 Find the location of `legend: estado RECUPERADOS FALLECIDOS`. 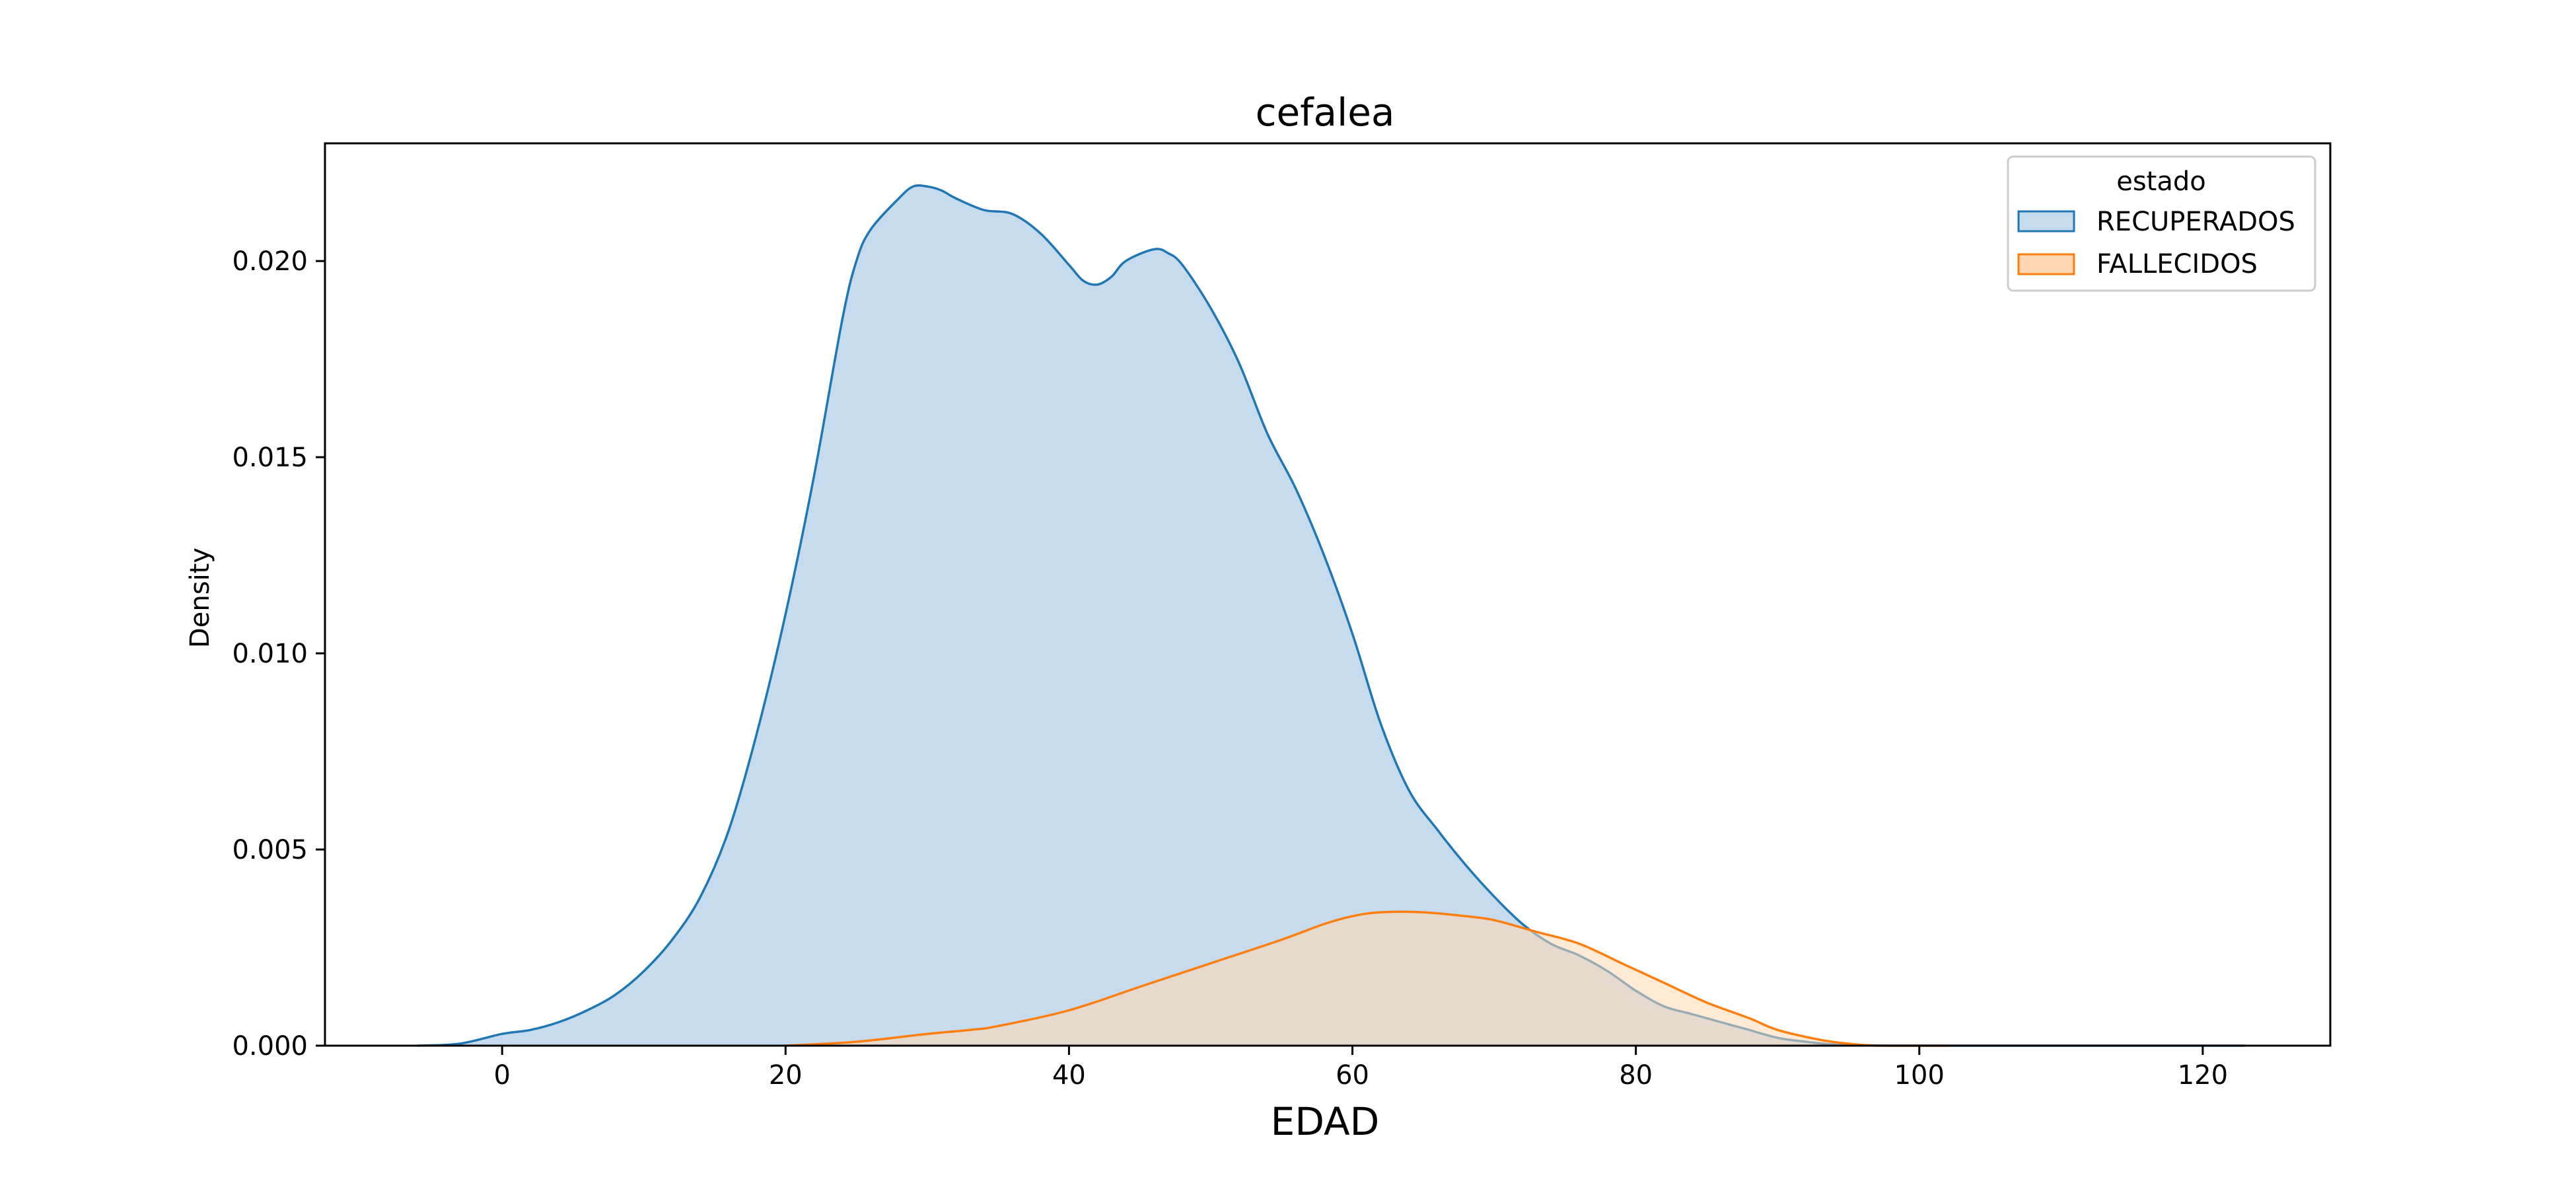

legend: estado RECUPERADOS FALLECIDOS is located at coordinates (2161, 223).